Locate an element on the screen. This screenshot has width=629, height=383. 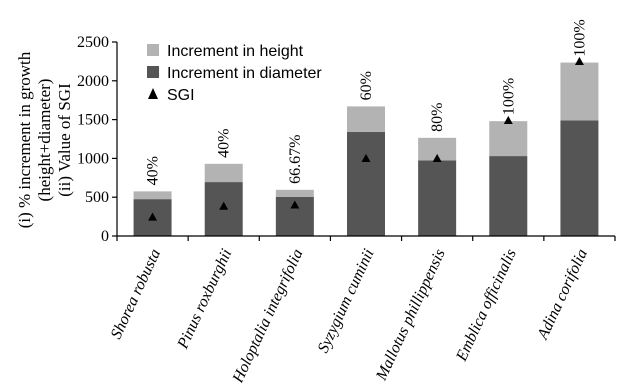
legend-label: Increment in height is located at coordinates (235, 51).